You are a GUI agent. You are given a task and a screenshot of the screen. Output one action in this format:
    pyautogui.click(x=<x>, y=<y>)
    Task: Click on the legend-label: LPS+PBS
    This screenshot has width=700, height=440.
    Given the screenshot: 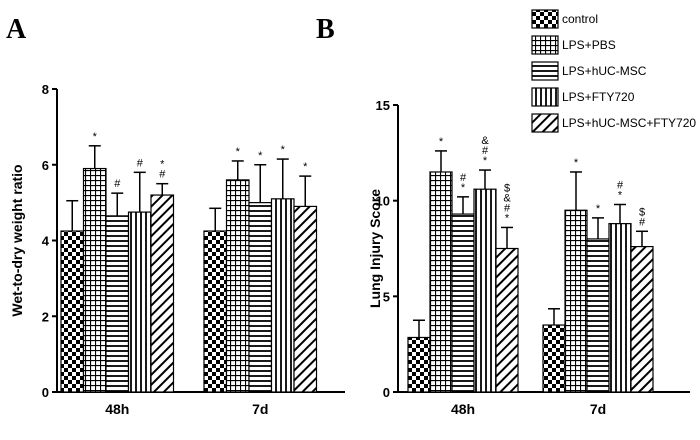 What is the action you would take?
    pyautogui.click(x=589, y=45)
    